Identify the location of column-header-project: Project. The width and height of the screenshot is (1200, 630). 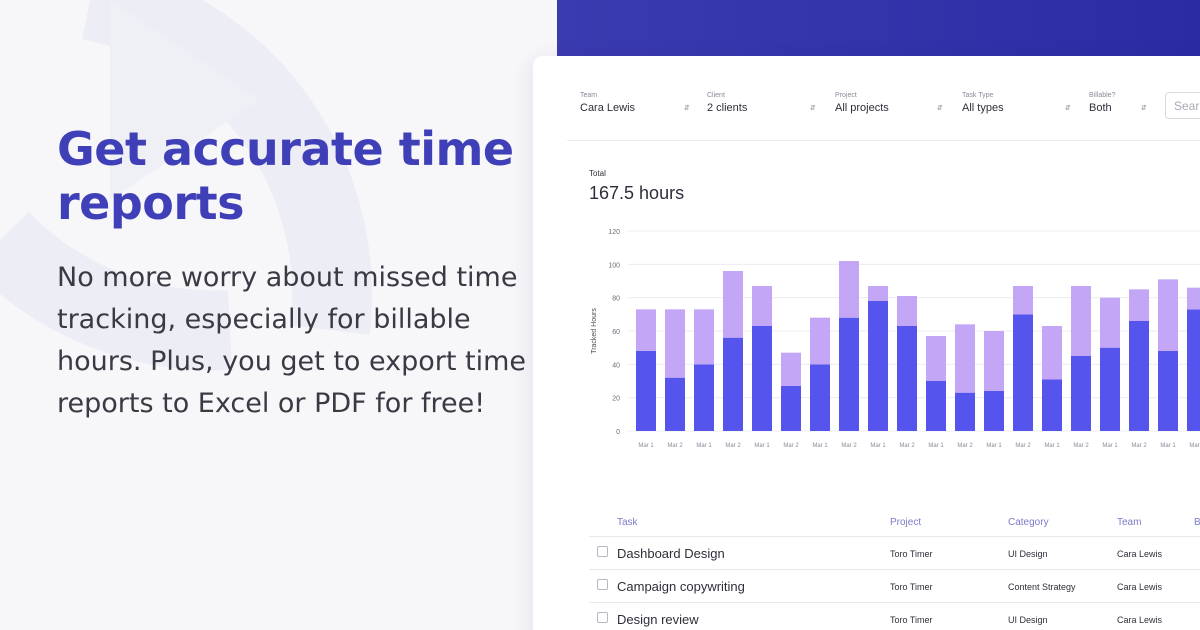
(906, 522).